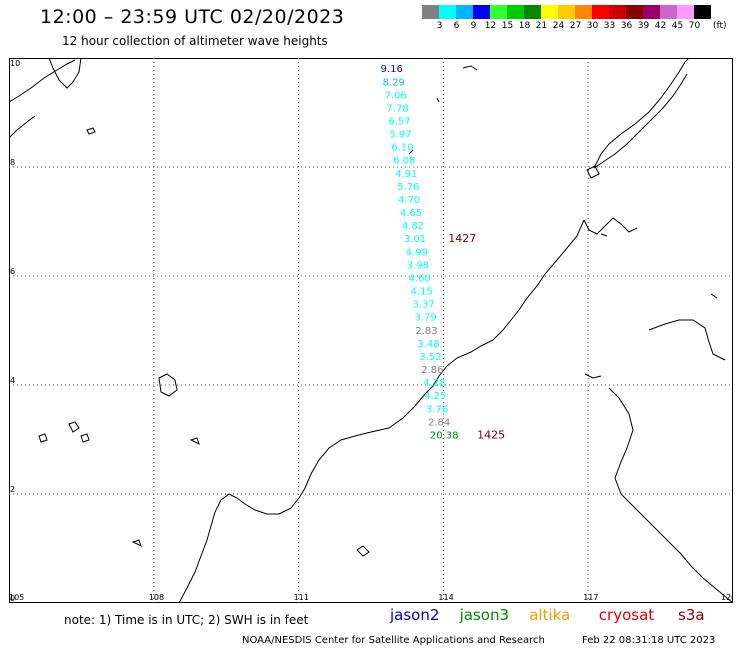 The image size is (740, 650). Describe the element at coordinates (558, 26) in the screenshot. I see `legend-label: 24` at that location.